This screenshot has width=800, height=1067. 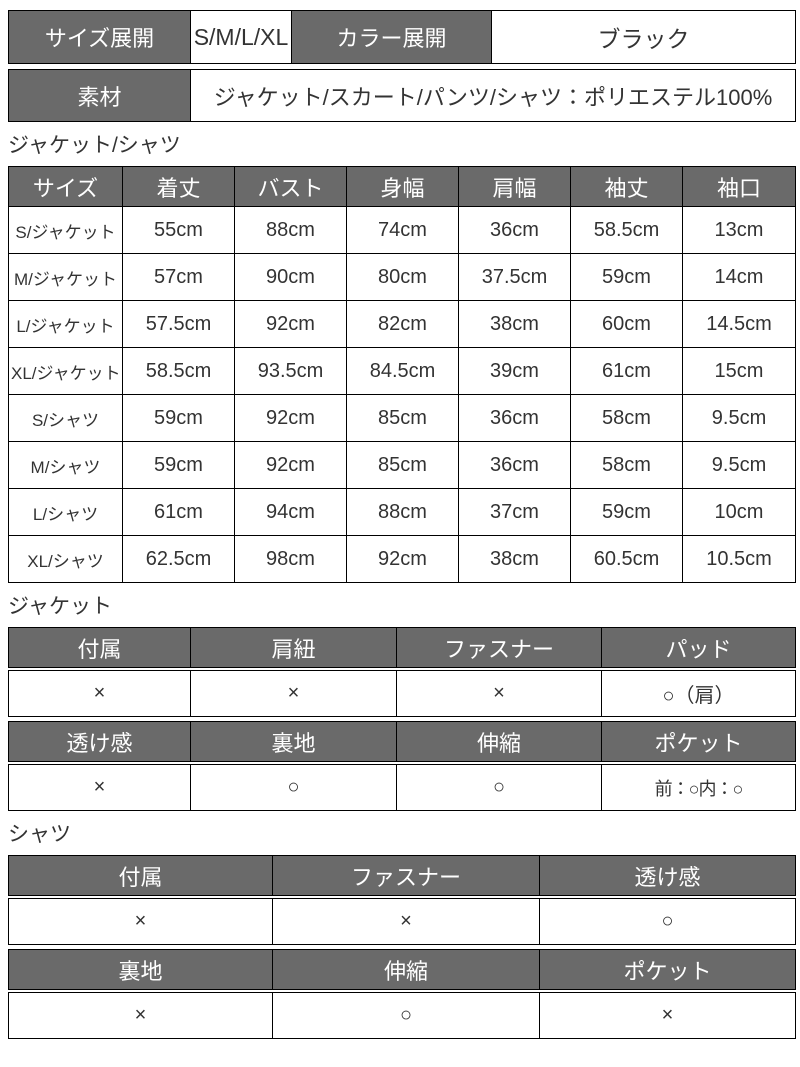 I want to click on table-row: S/ジャケット 55cm 88cm 74cm 36cm 58.5cm 13cm, so click(x=402, y=230).